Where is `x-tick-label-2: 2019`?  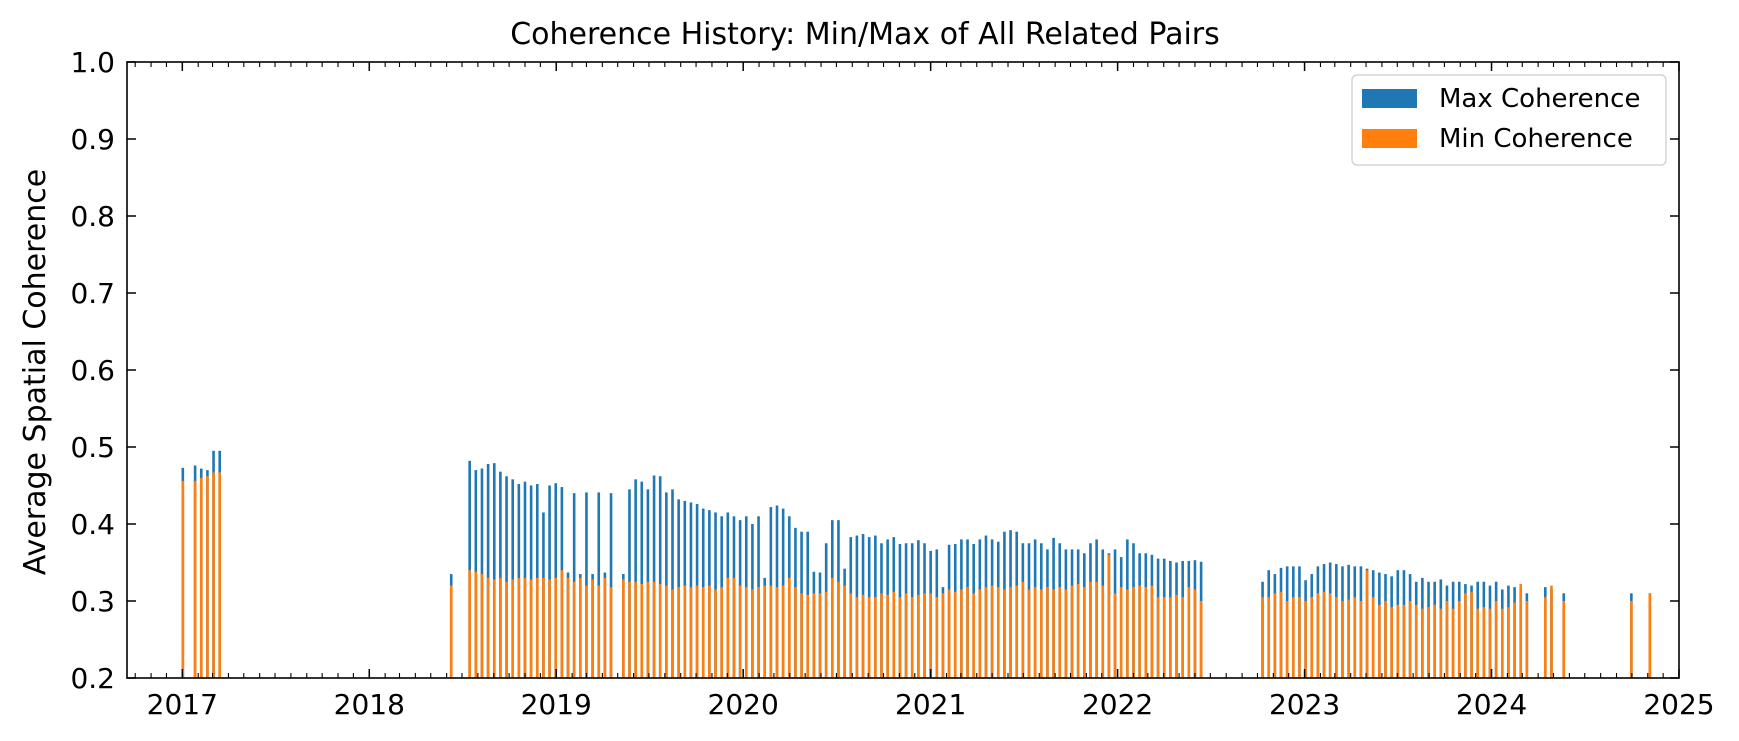
x-tick-label-2: 2019 is located at coordinates (556, 704).